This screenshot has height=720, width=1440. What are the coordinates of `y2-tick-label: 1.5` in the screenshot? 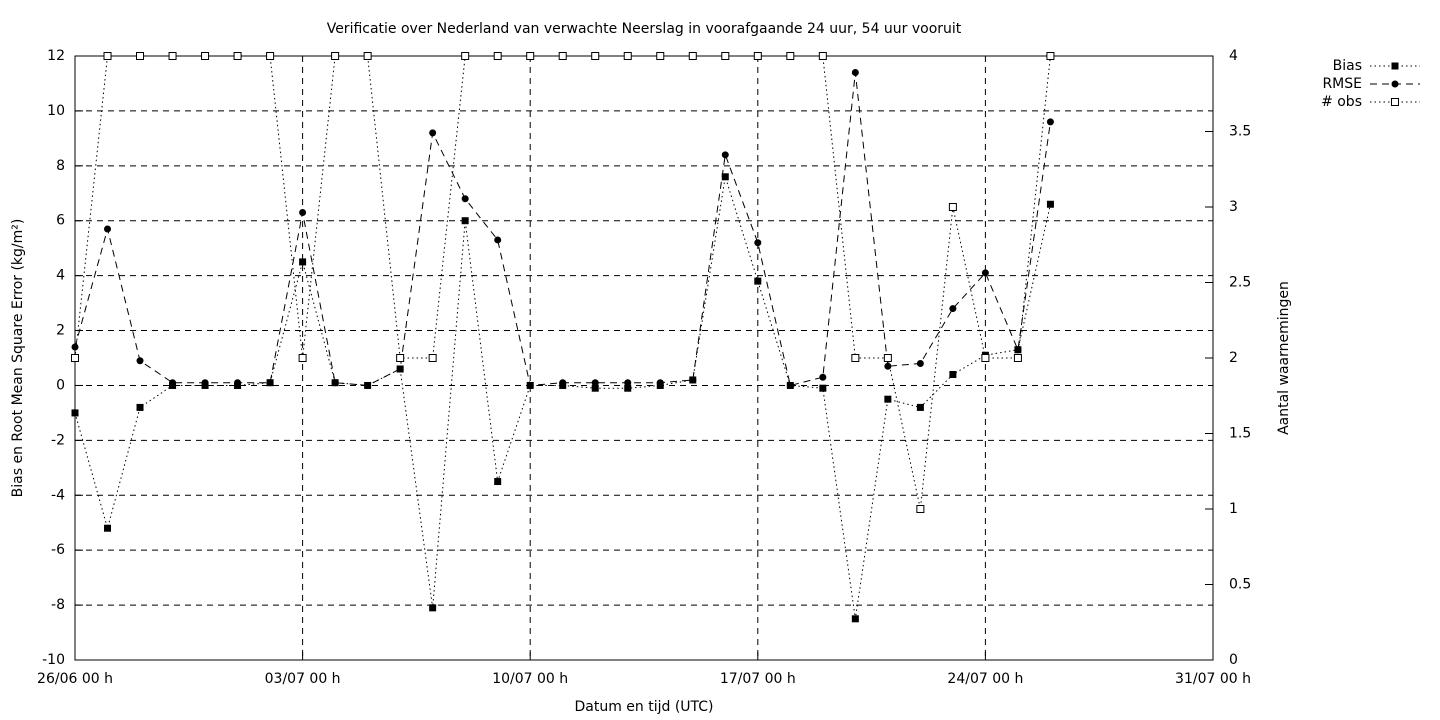 It's located at (1240, 434).